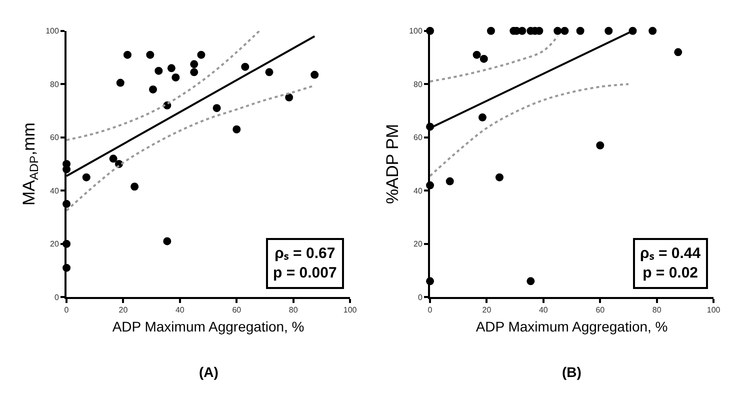 The height and width of the screenshot is (404, 756). What do you see at coordinates (208, 372) in the screenshot?
I see `text: (A)` at bounding box center [208, 372].